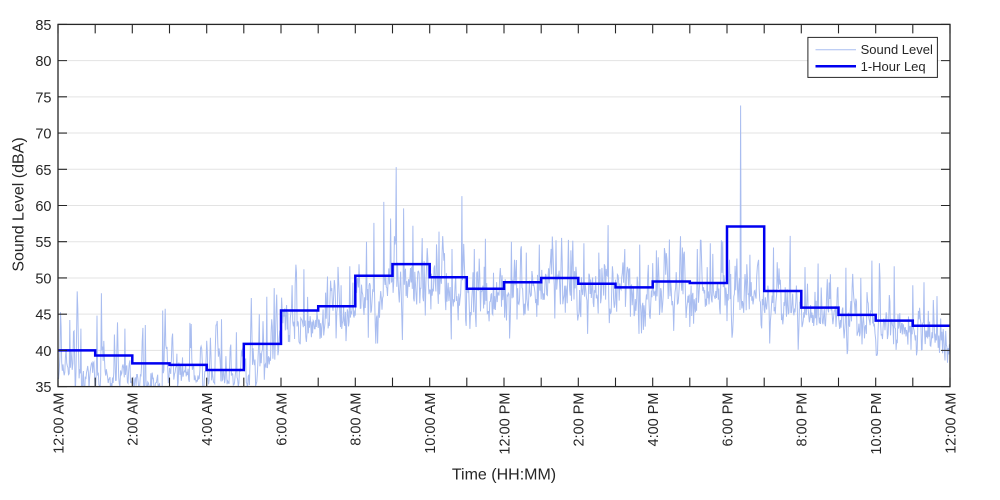 This screenshot has width=1000, height=500. I want to click on svg-text: 6:00 AM, so click(282, 419).